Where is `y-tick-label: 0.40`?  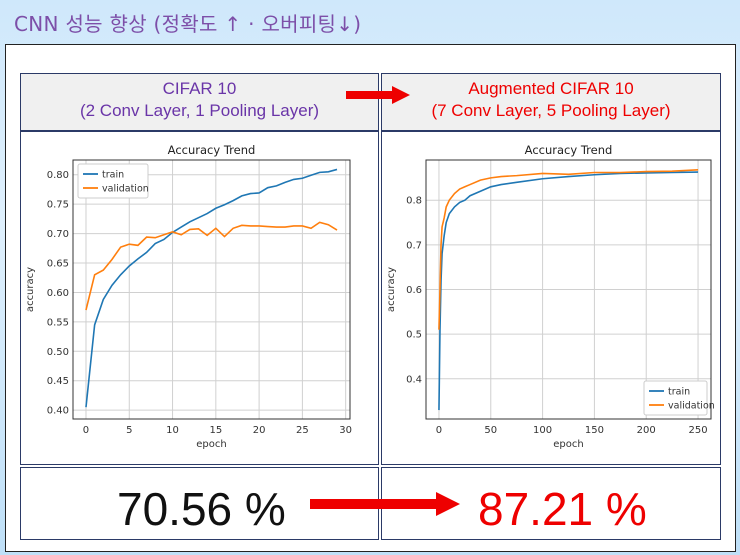
y-tick-label: 0.40 is located at coordinates (58, 411).